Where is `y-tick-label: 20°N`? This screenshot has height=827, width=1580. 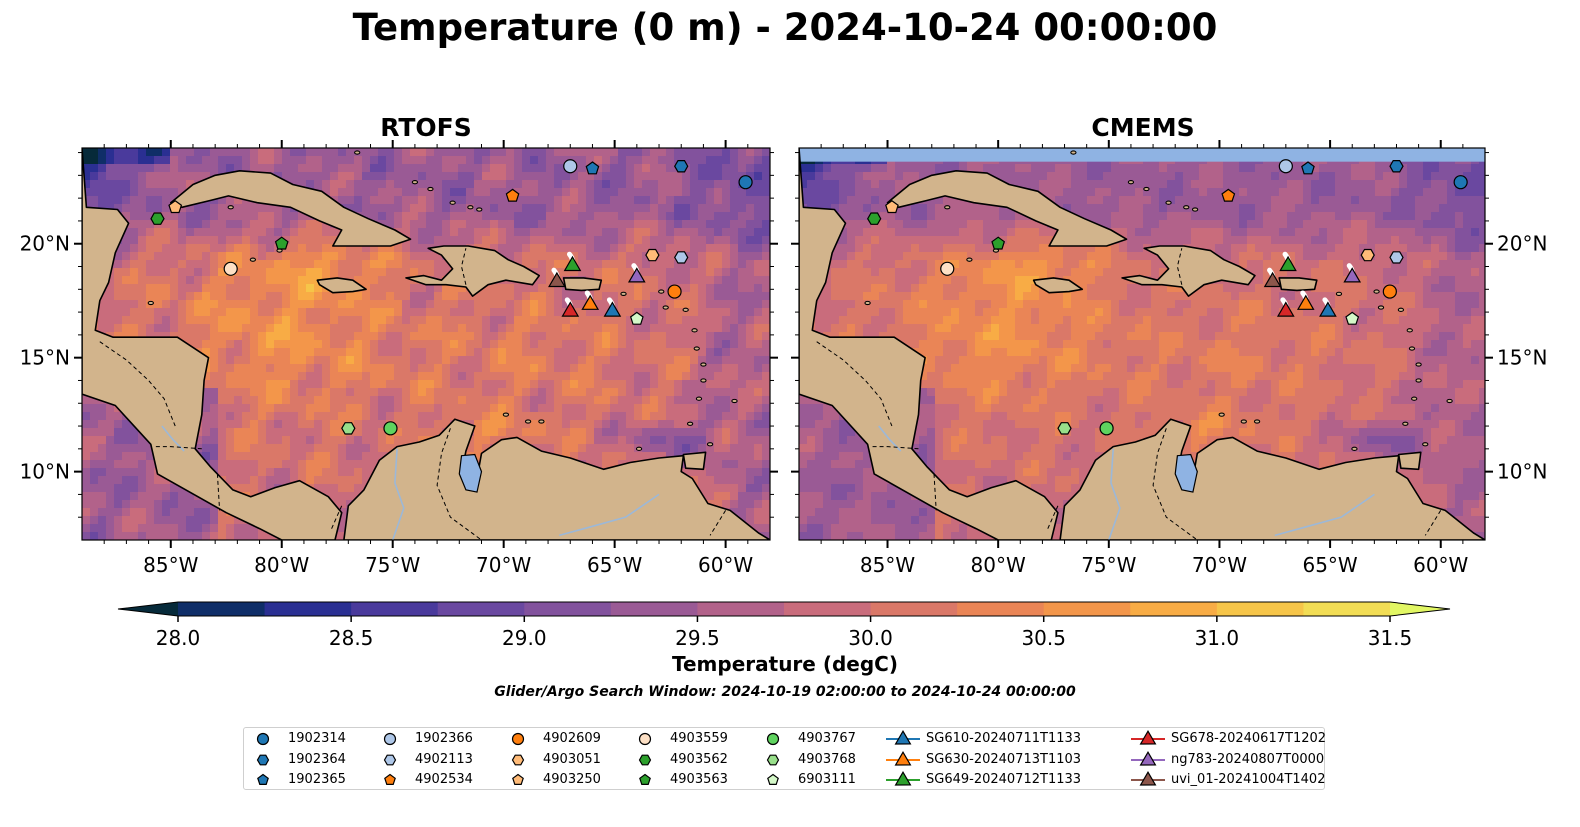 y-tick-label: 20°N is located at coordinates (45, 244).